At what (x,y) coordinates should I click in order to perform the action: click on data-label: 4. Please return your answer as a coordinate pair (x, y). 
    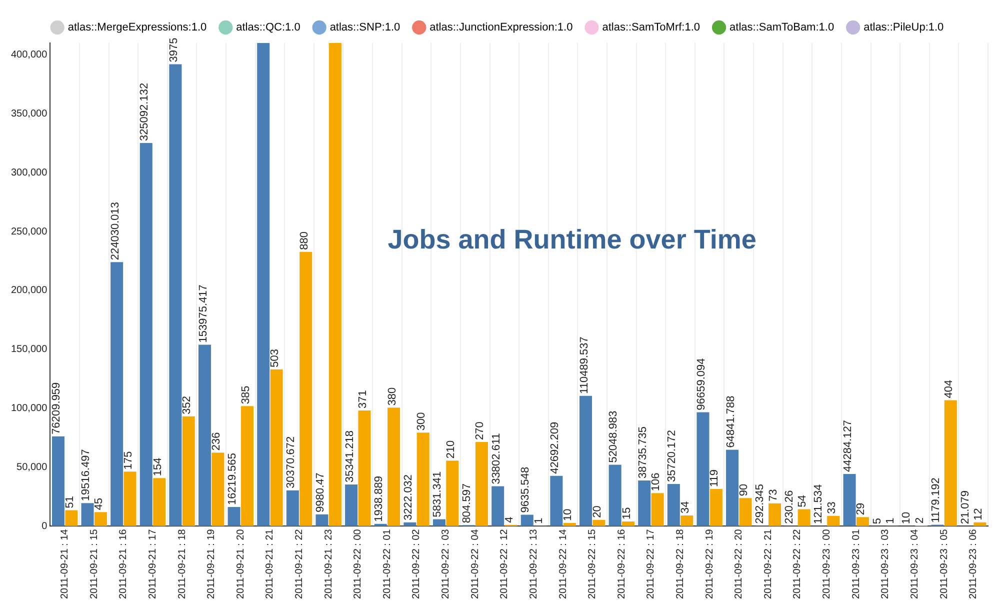
    Looking at the image, I should click on (510, 519).